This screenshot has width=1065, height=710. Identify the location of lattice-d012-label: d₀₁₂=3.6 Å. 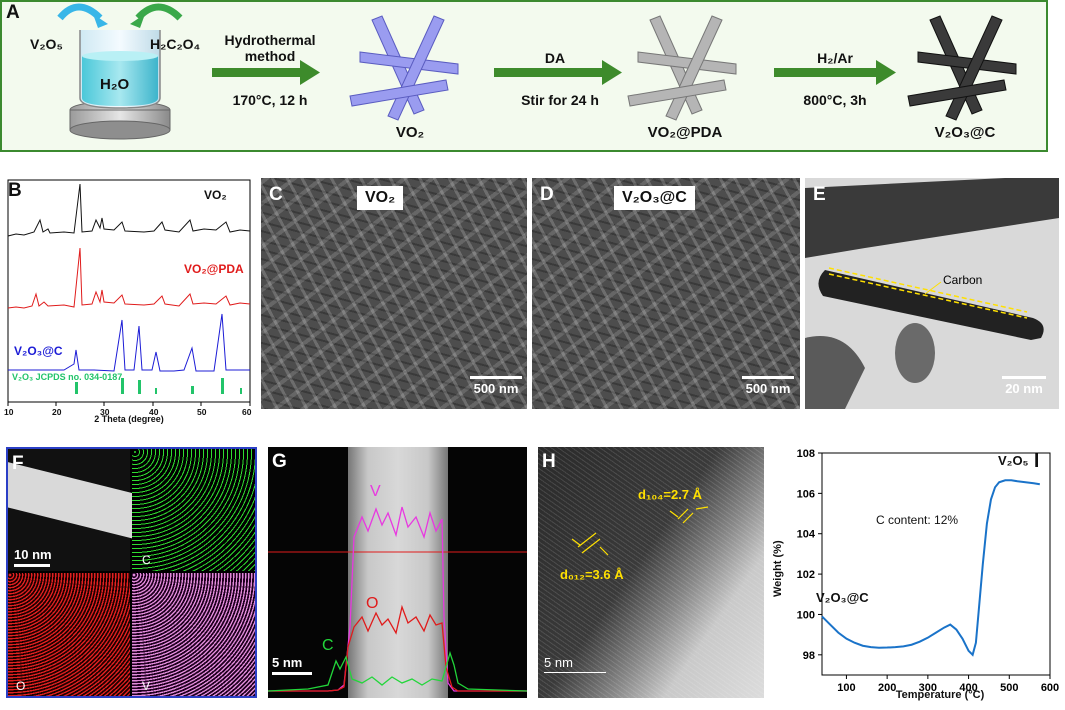
(592, 574).